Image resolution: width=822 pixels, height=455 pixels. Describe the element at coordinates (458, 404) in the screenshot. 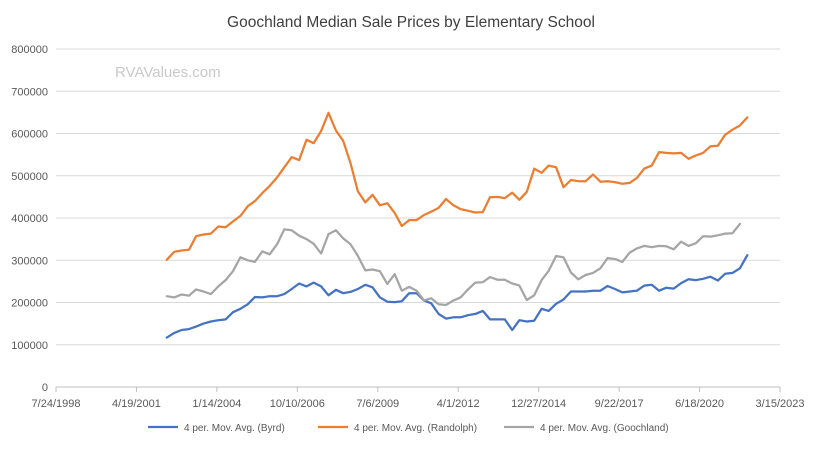

I see `x-tick-label: 4/1/2012` at that location.